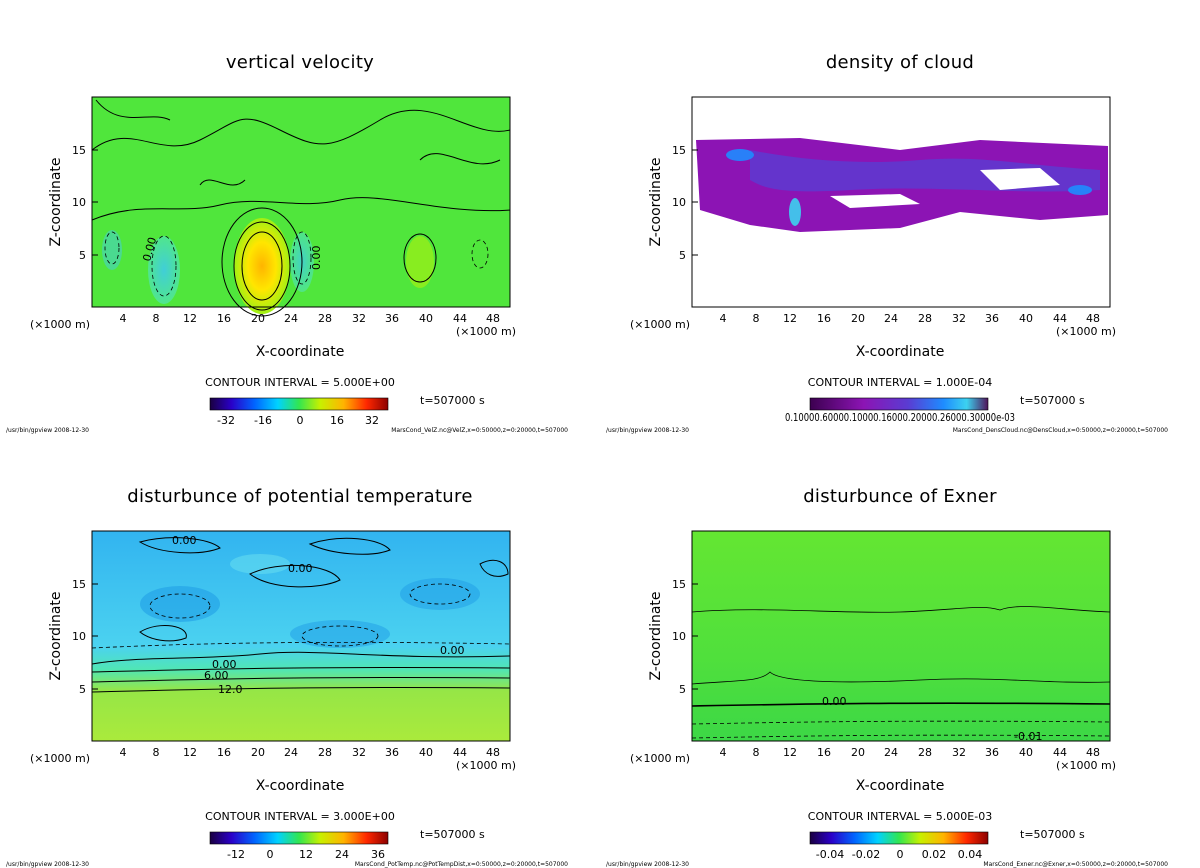 The image size is (1200, 868). Describe the element at coordinates (372, 420) in the screenshot. I see `chart-text: 32` at that location.